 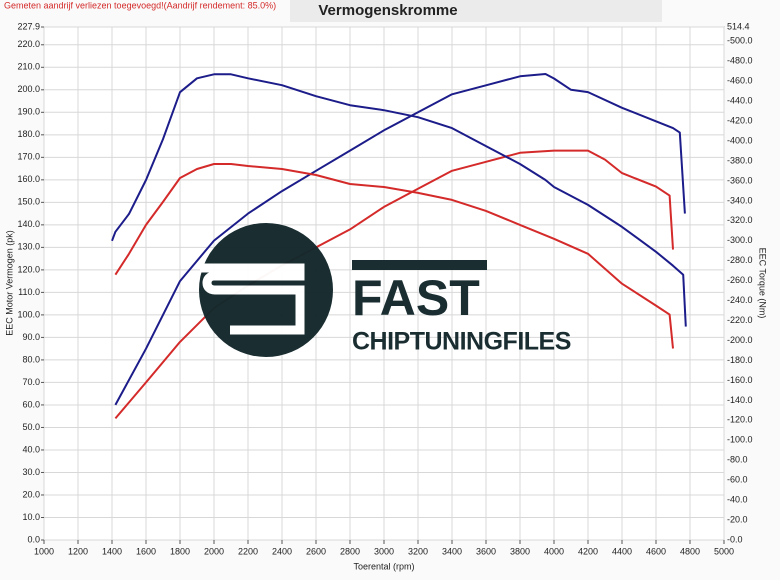 I want to click on y-tick-label: 150.0, so click(x=28, y=202).